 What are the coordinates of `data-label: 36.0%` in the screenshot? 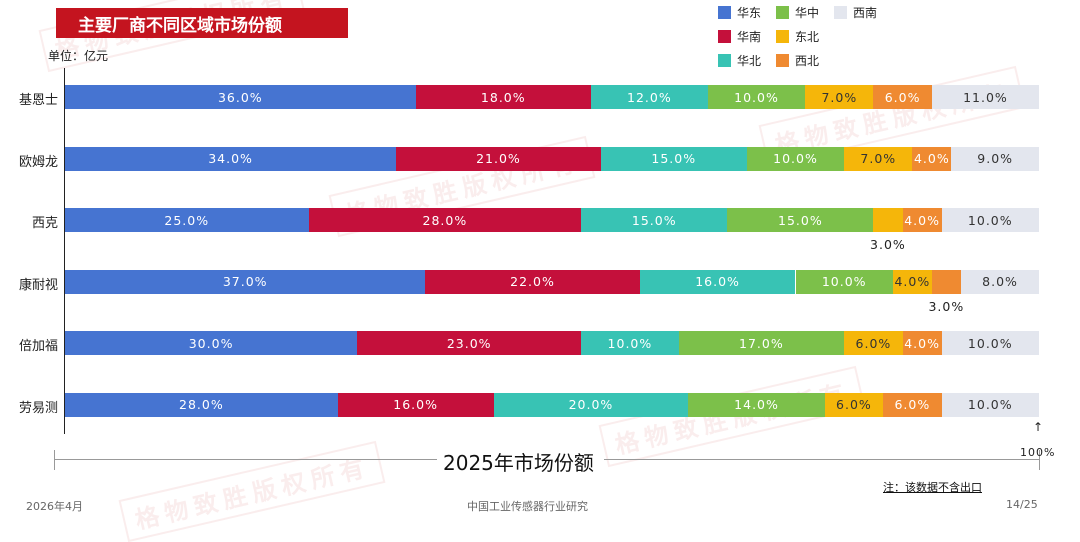 It's located at (240, 97).